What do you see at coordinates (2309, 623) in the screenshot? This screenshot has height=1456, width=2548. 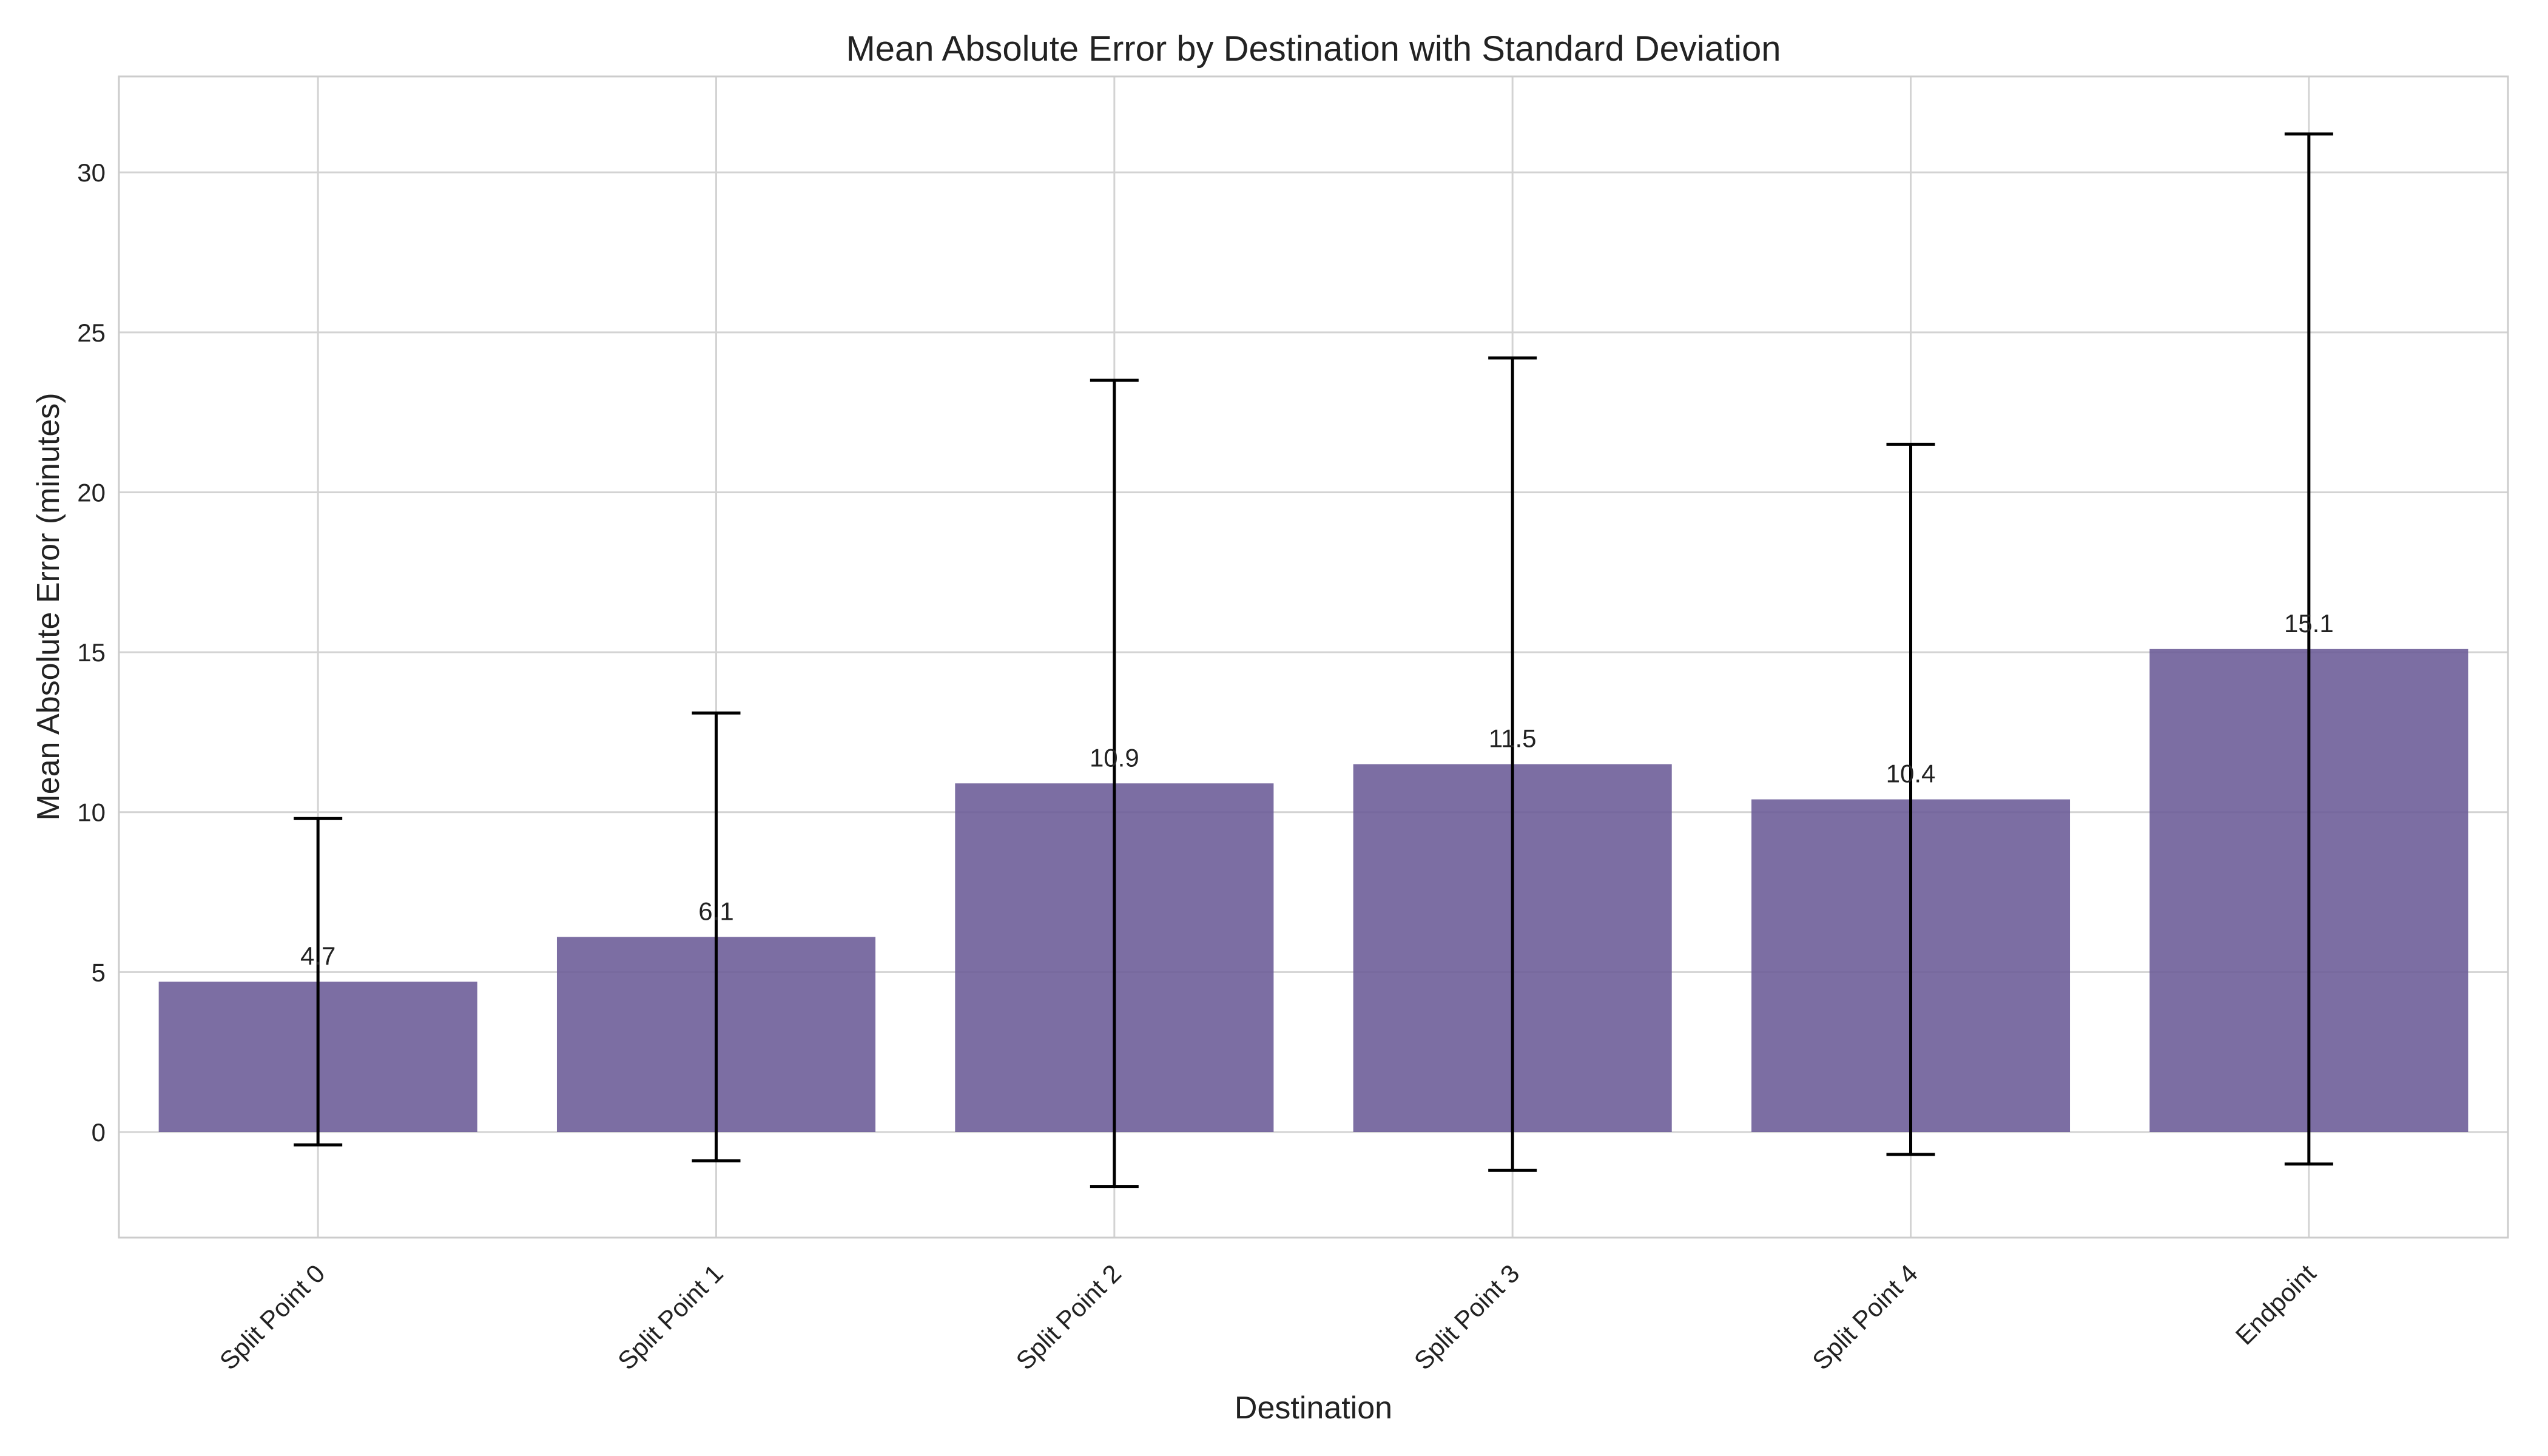 I see `value-label: 15.1` at bounding box center [2309, 623].